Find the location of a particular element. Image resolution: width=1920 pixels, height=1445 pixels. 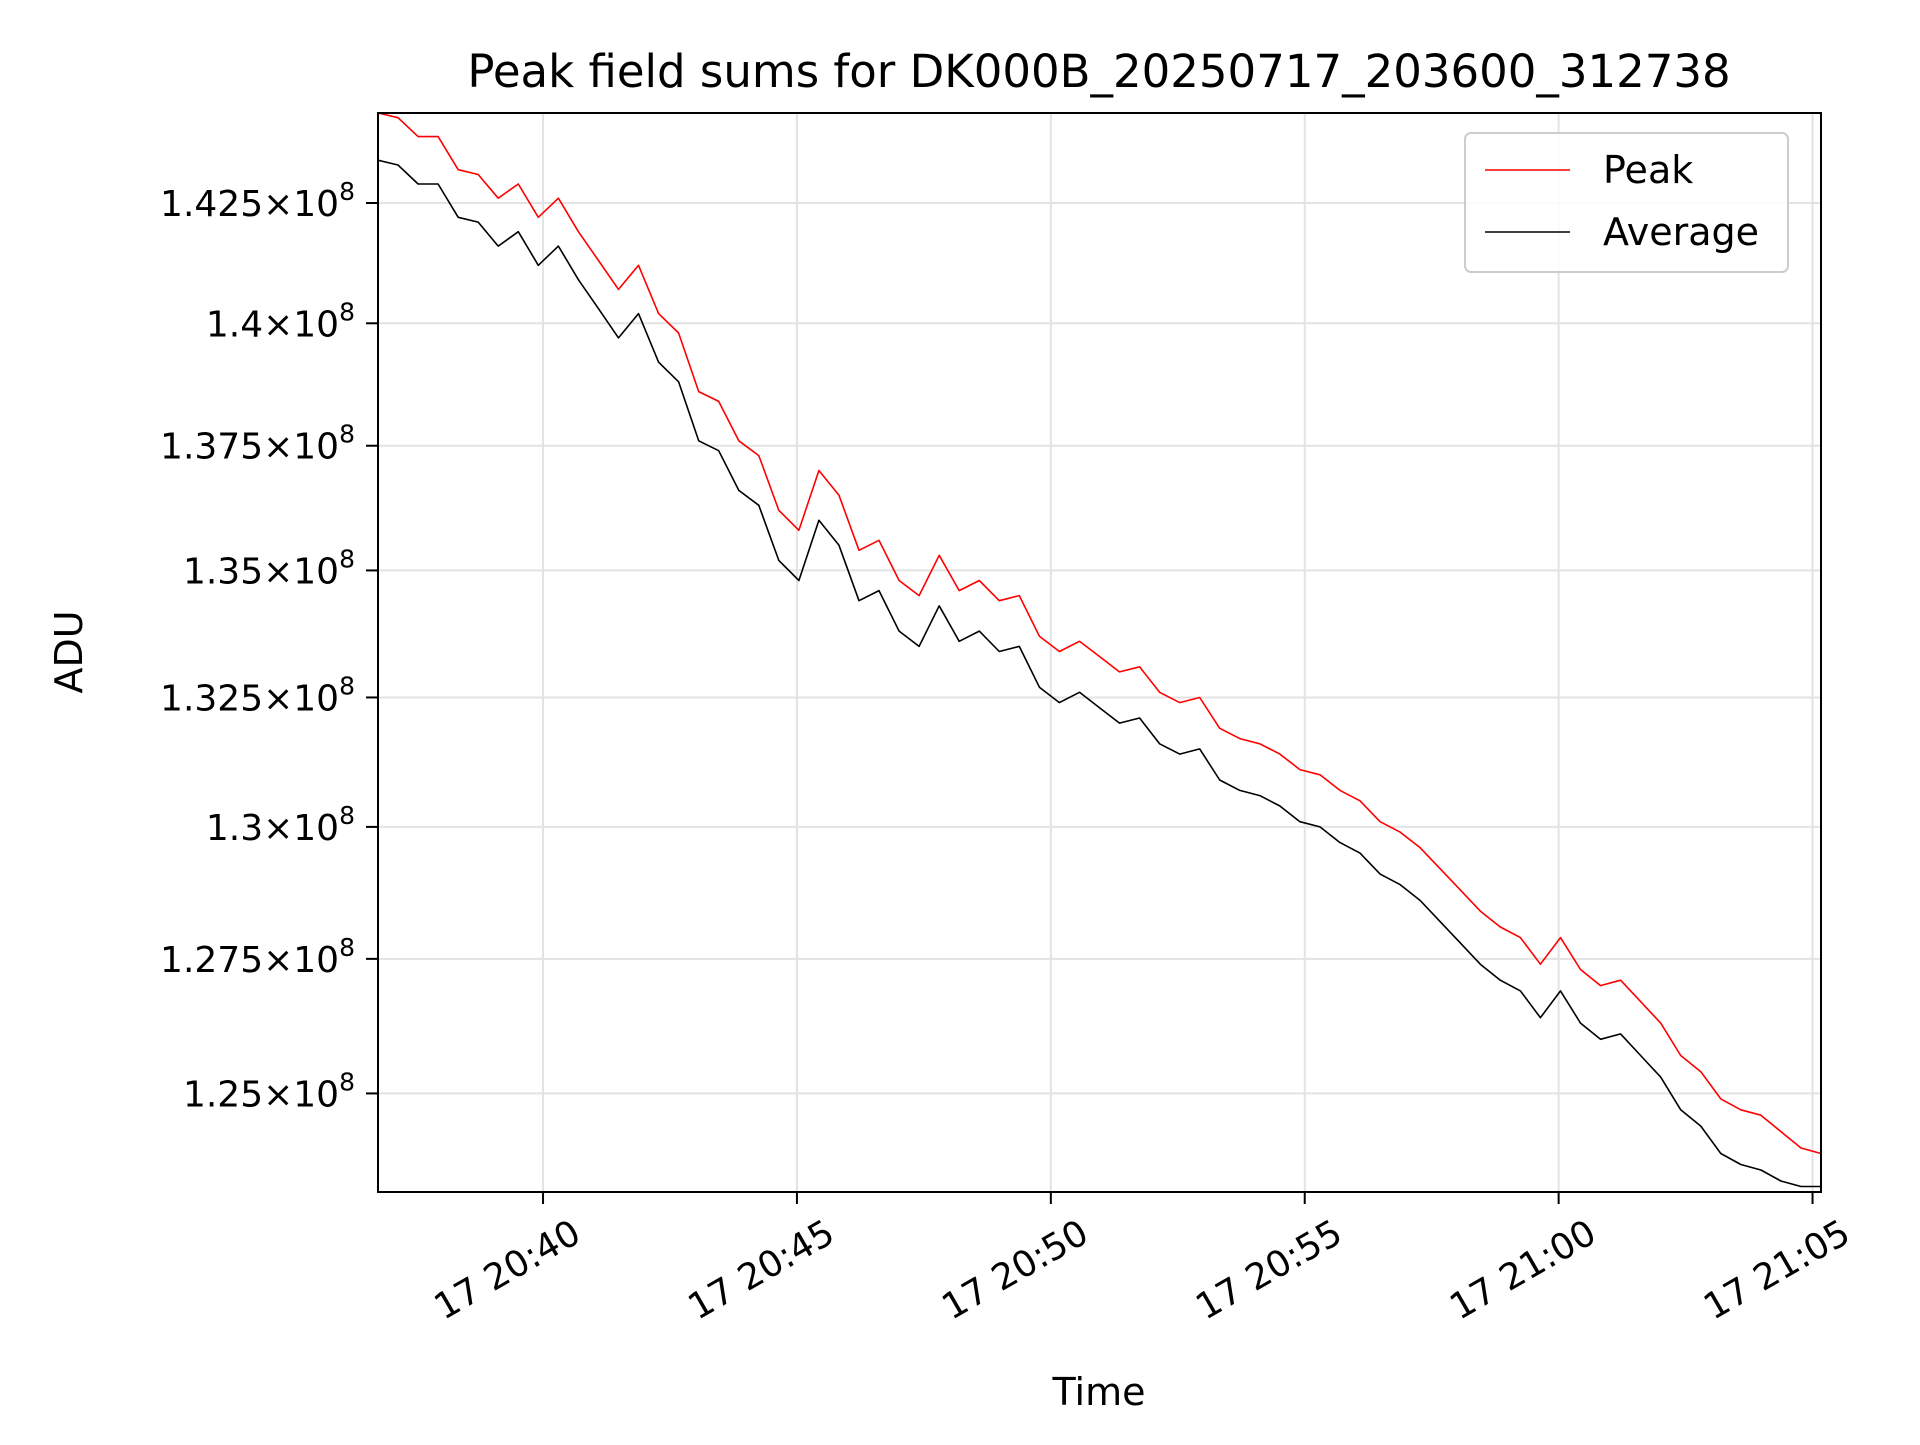

y-tick-mantissa: 1.25 is located at coordinates (223, 1094).